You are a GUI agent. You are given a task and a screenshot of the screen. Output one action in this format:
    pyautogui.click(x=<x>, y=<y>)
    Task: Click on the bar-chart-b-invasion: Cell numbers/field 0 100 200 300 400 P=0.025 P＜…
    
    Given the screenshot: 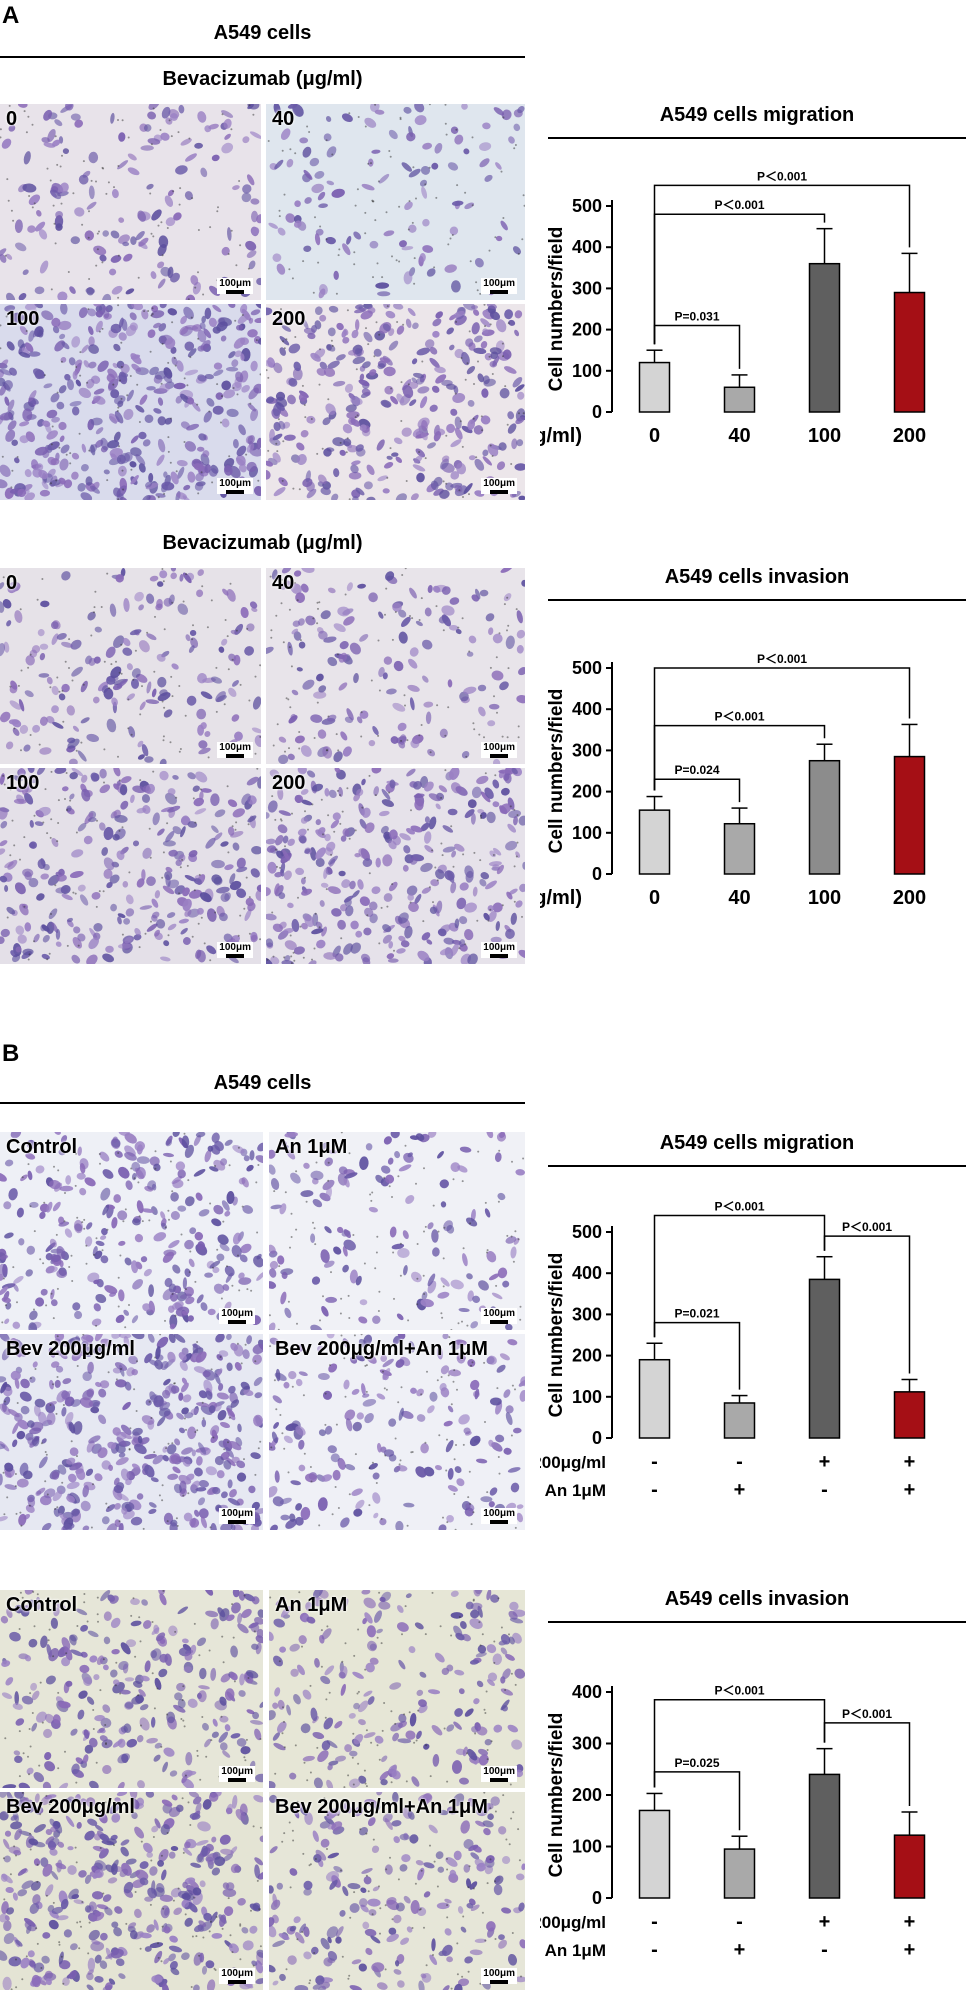 What is the action you would take?
    pyautogui.click(x=733, y=1821)
    